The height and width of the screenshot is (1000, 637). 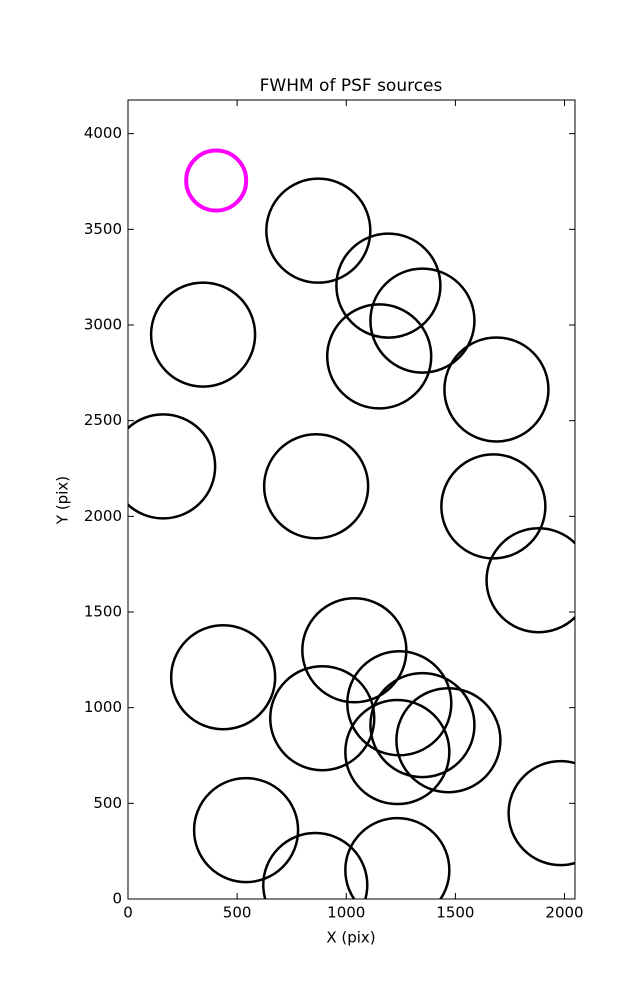 What do you see at coordinates (350, 938) in the screenshot?
I see `x-axis-label: X (pix)` at bounding box center [350, 938].